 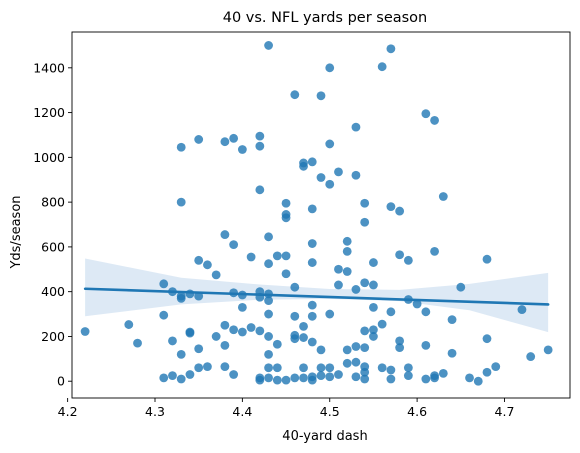 What do you see at coordinates (330, 411) in the screenshot?
I see `x-tick-label: 4.5` at bounding box center [330, 411].